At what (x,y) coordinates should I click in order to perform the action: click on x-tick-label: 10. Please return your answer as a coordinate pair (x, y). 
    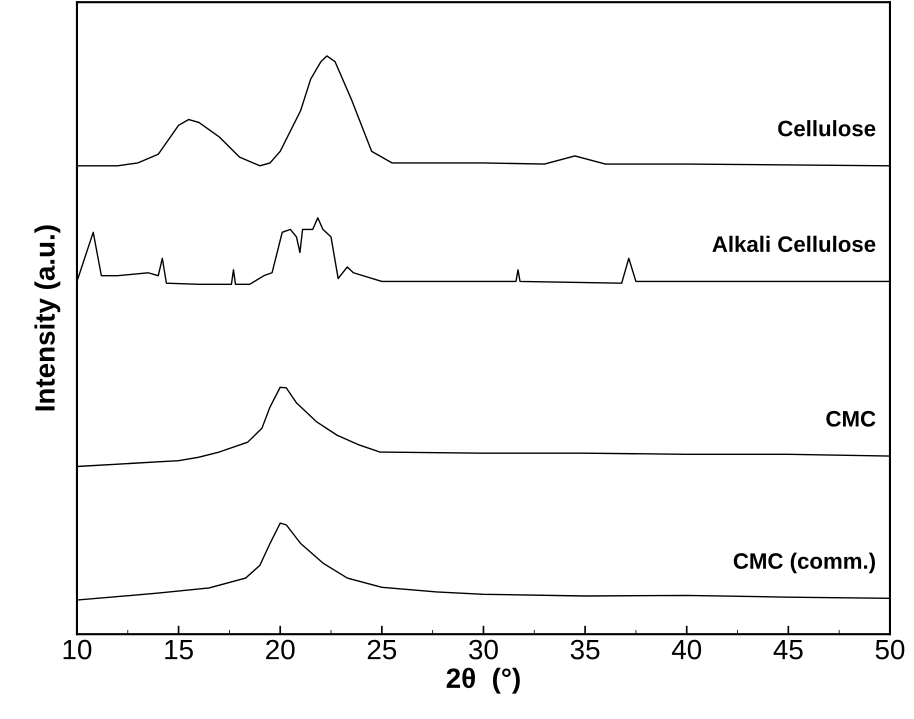
    Looking at the image, I should click on (78, 650).